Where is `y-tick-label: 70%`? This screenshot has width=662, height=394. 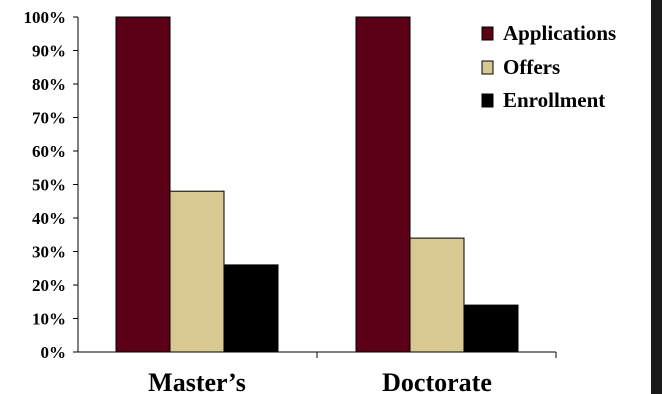
y-tick-label: 70% is located at coordinates (49, 118).